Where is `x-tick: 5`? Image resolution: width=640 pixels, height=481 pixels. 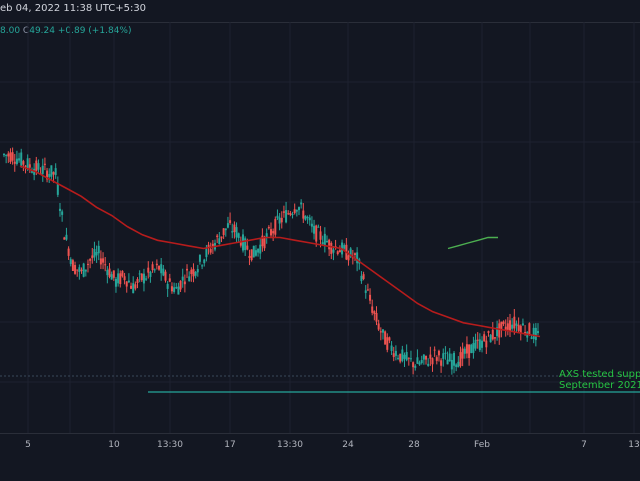 x-tick: 5 is located at coordinates (28, 445).